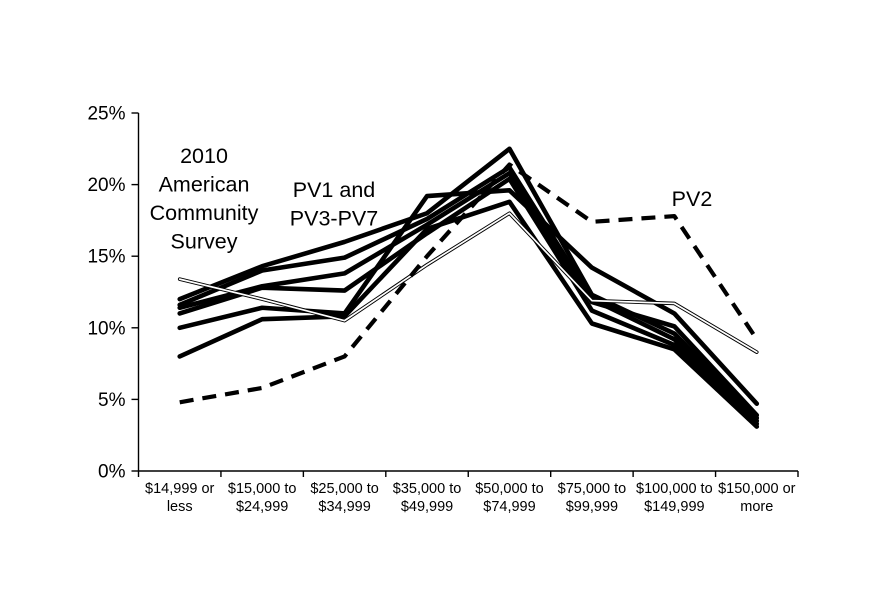 Image resolution: width=891 pixels, height=606 pixels. I want to click on x-axis-category-label: $100,000 to $149,999, so click(674, 498).